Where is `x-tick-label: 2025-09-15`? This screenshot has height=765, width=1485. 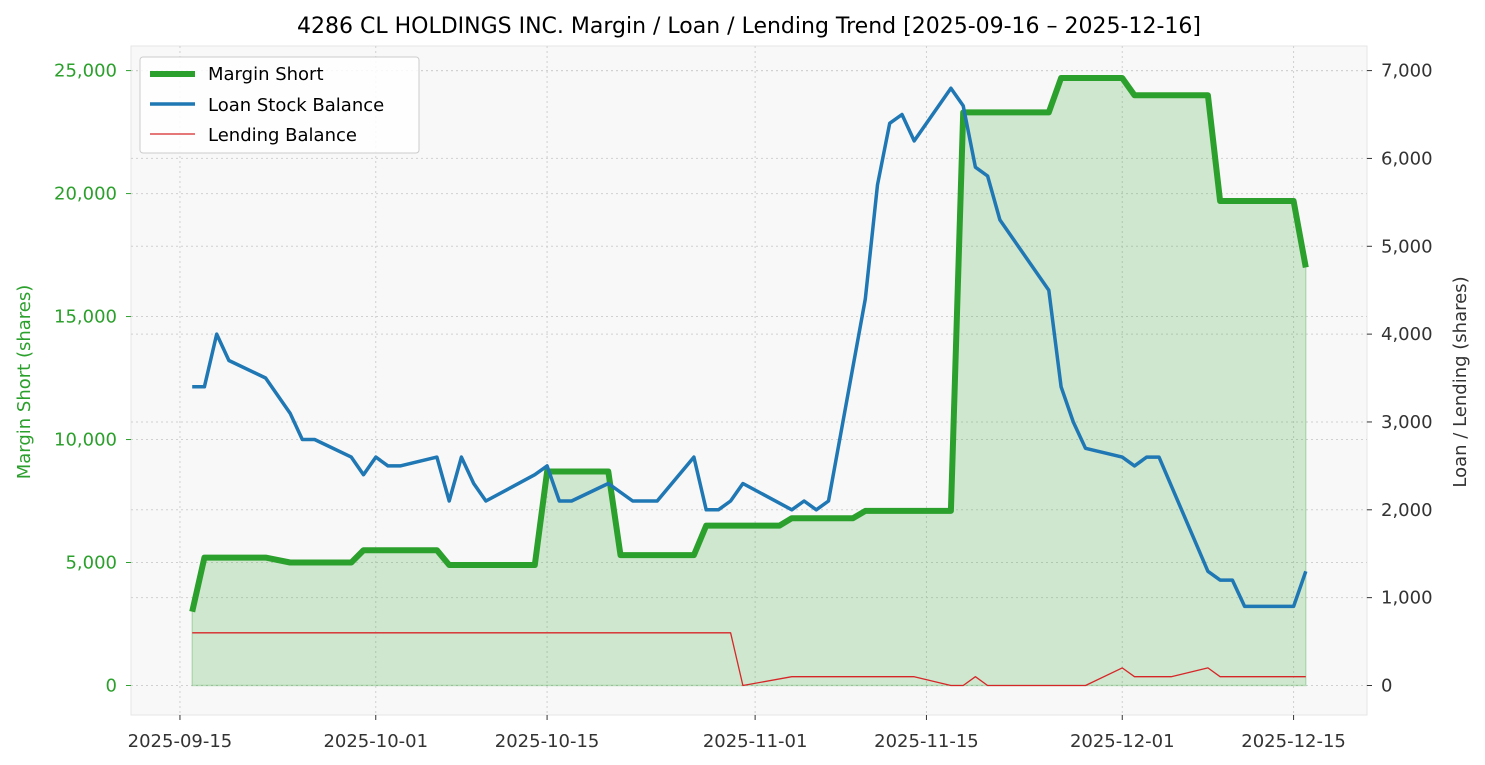 x-tick-label: 2025-09-15 is located at coordinates (180, 741).